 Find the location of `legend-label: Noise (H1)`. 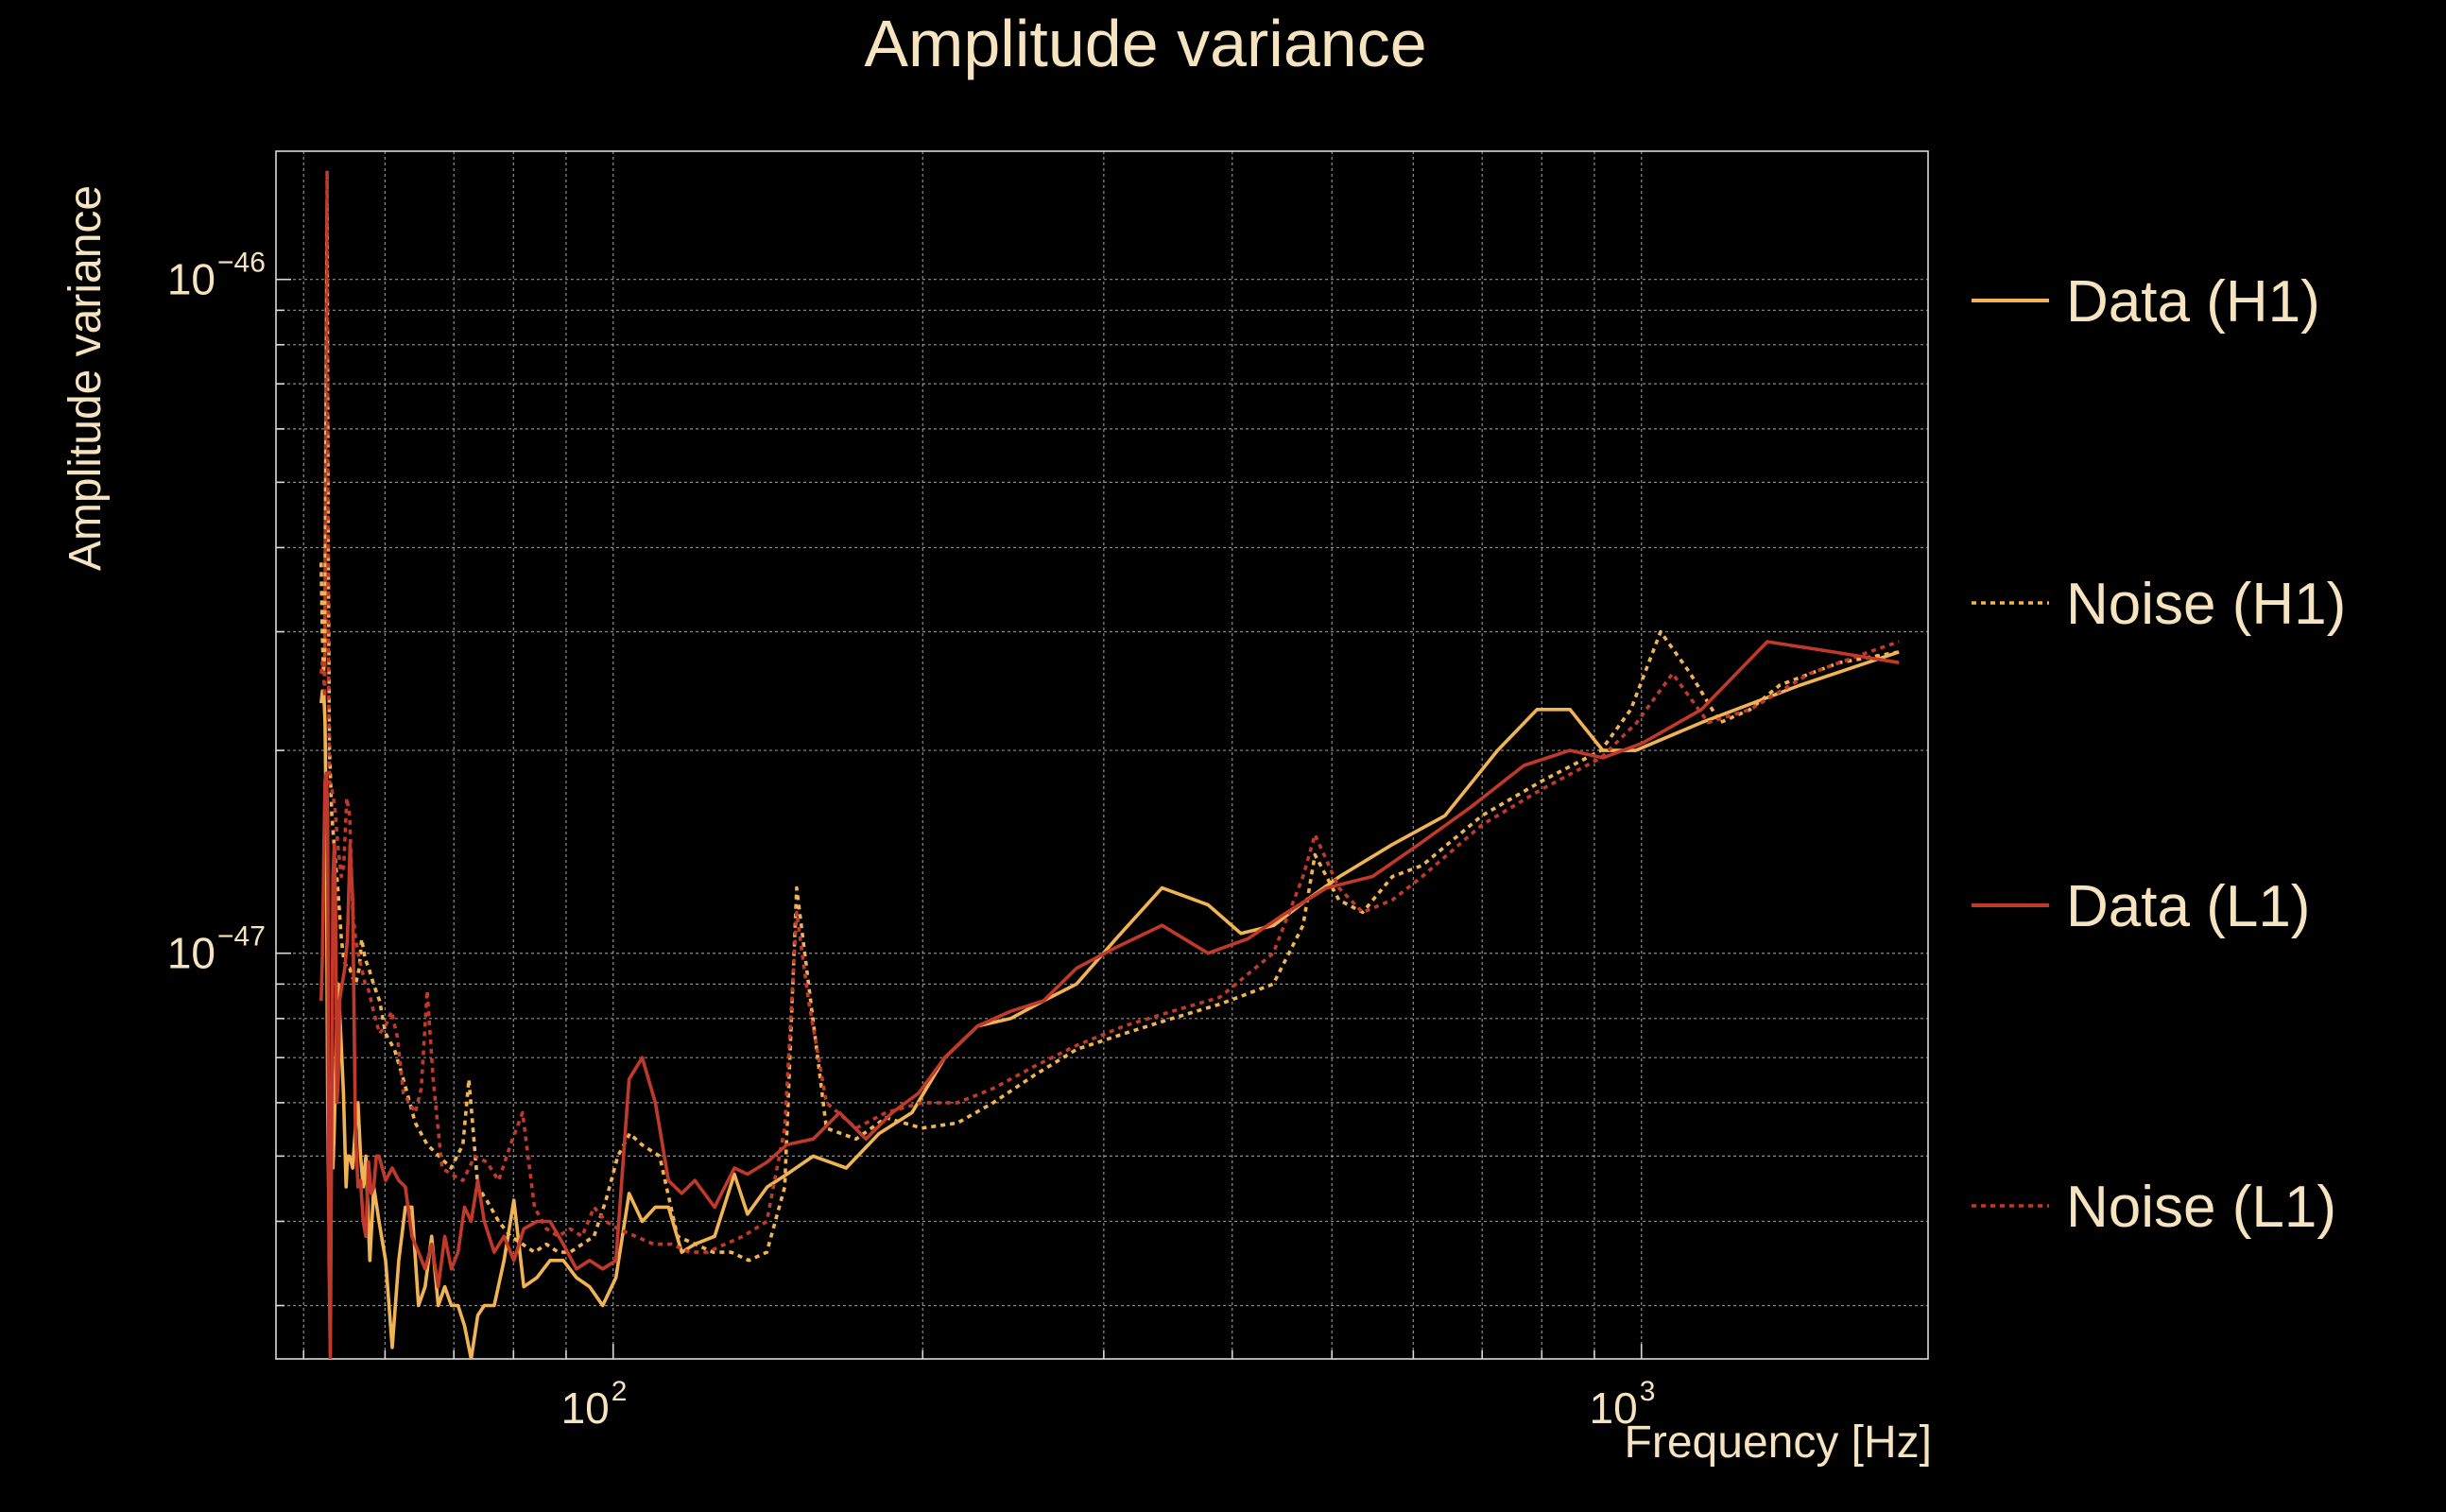

legend-label: Noise (H1) is located at coordinates (2206, 604).